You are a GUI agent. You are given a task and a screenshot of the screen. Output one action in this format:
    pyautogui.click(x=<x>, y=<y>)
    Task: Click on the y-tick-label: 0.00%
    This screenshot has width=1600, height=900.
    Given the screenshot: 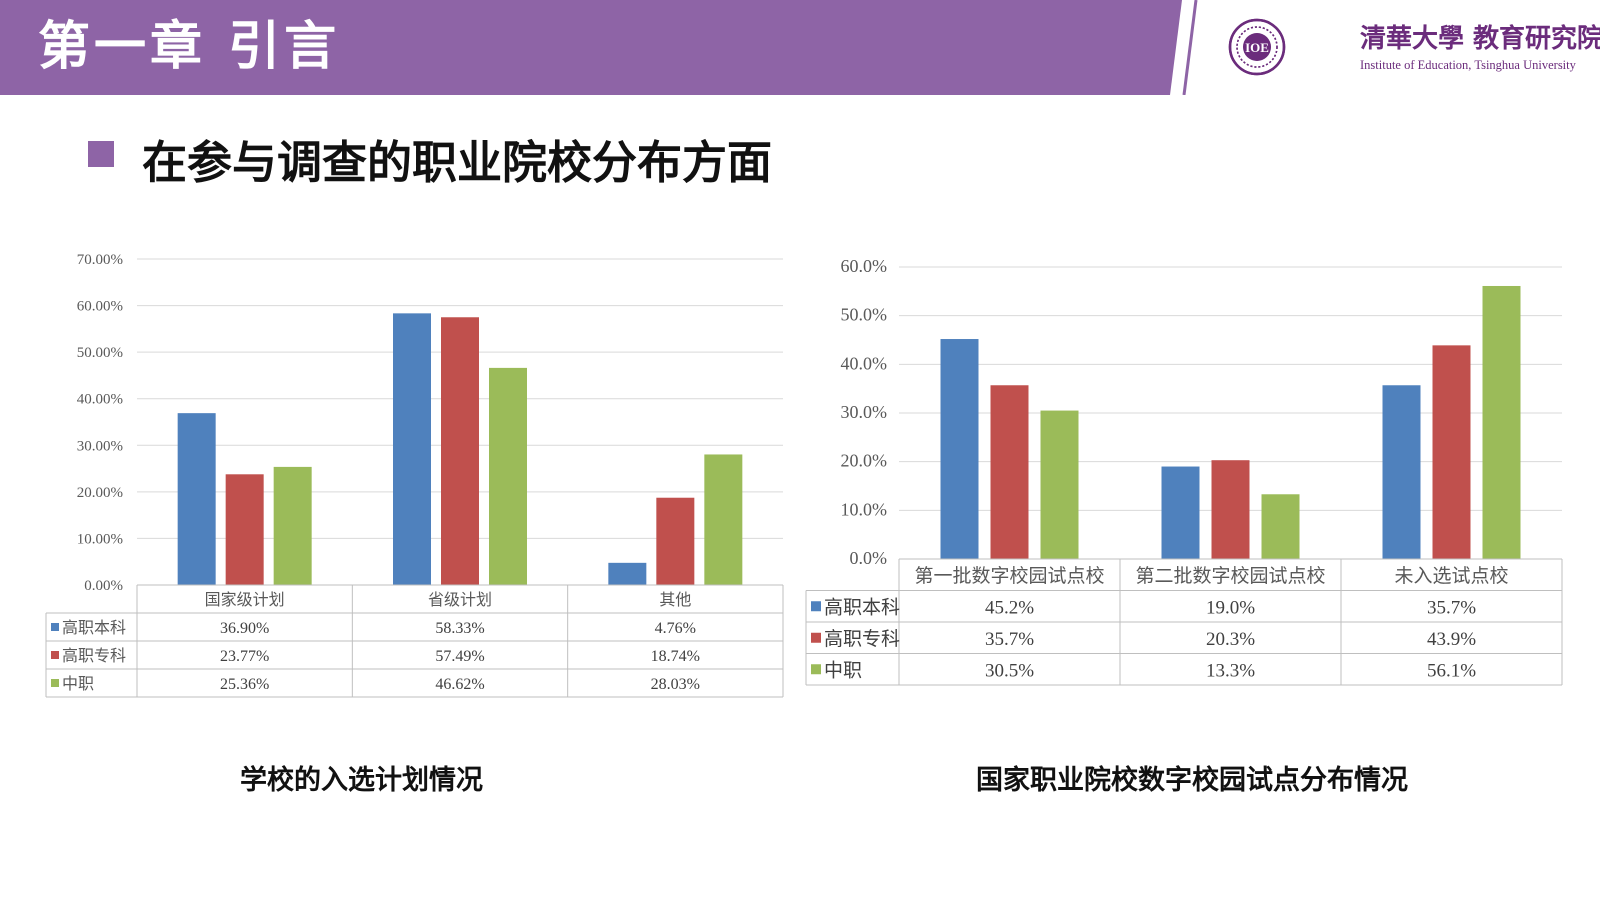 What is the action you would take?
    pyautogui.click(x=103, y=586)
    